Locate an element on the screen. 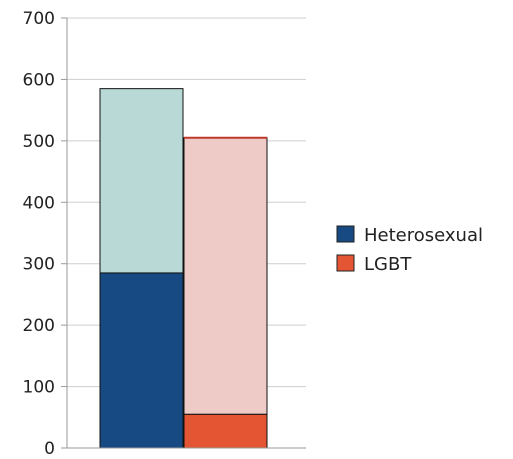 This screenshot has width=513, height=459. legend-label-heterosexual: Heterosexual is located at coordinates (423, 235).